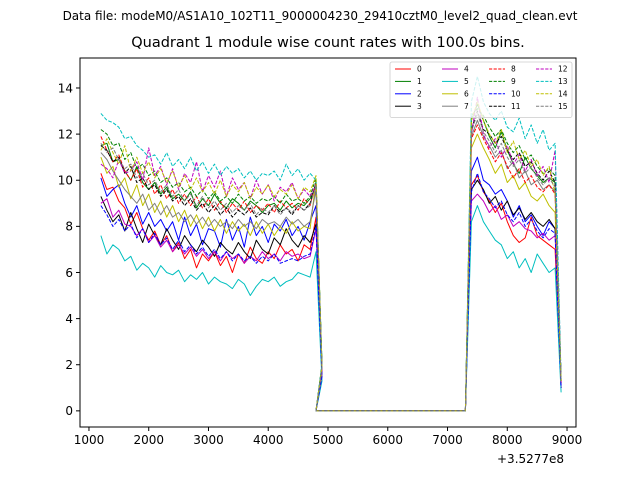 The width and height of the screenshot is (640, 480). What do you see at coordinates (65, 88) in the screenshot?
I see `y-tick-label: 14` at bounding box center [65, 88].